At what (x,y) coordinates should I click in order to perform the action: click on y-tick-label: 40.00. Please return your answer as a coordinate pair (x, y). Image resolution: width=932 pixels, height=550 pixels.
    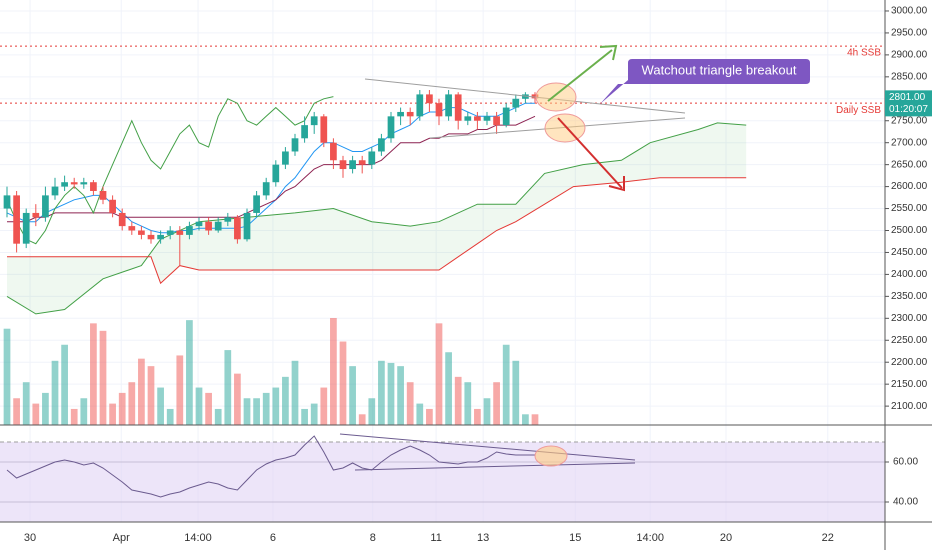
    Looking at the image, I should click on (905, 502).